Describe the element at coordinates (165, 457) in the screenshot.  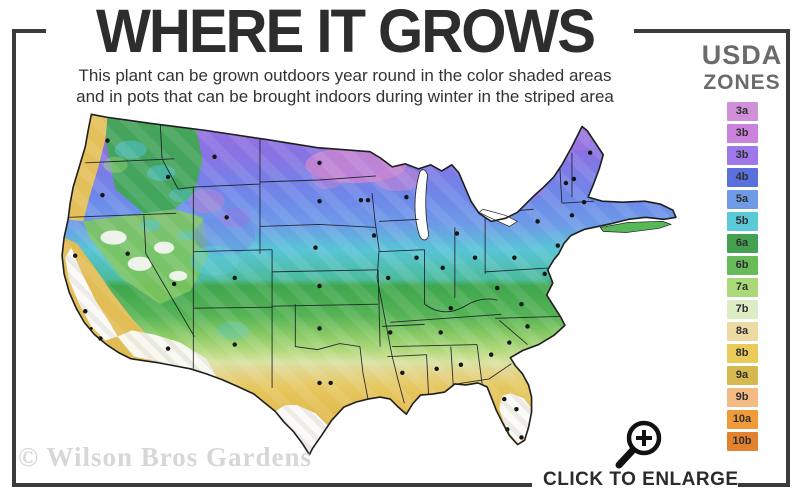
I see `watermark: © Wilson Bros Gardens` at that location.